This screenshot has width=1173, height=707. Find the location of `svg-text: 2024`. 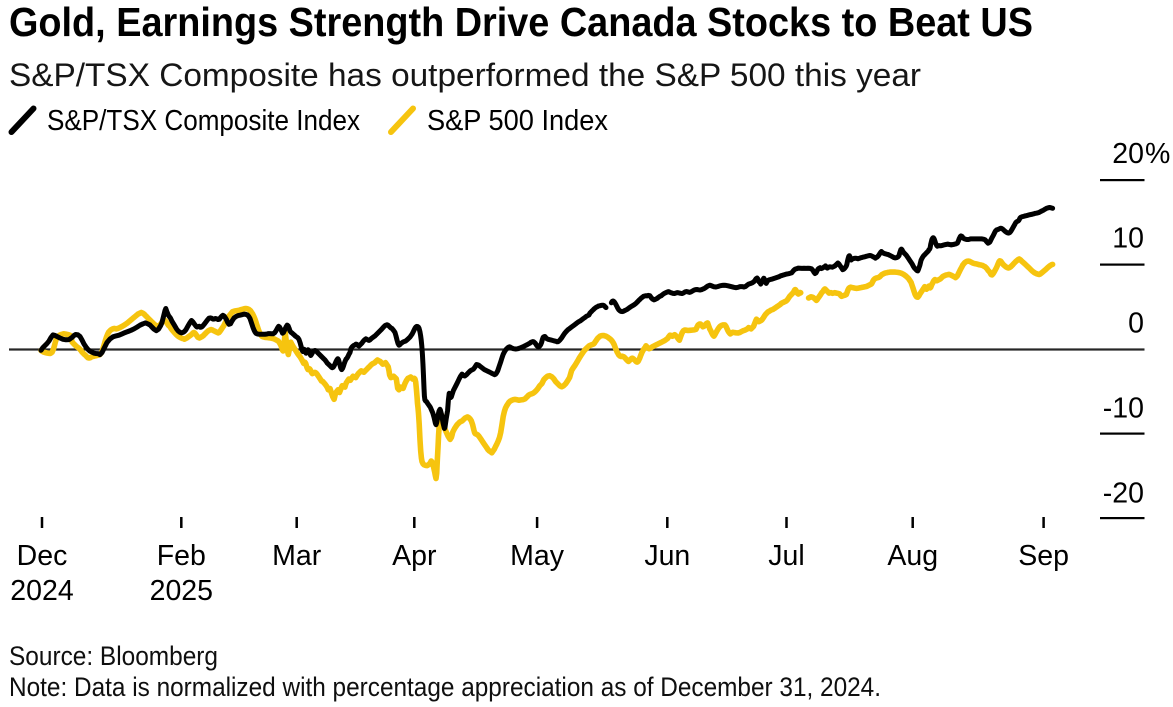

svg-text: 2024 is located at coordinates (42, 591).